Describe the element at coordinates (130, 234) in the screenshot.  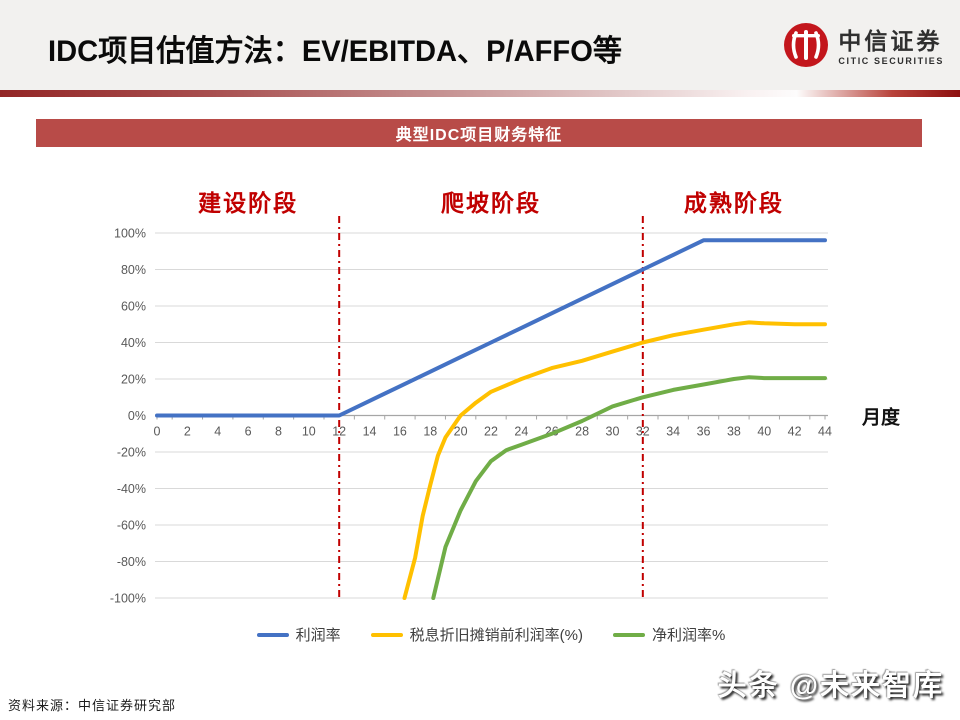
I see `svg-text: 100%` at that location.